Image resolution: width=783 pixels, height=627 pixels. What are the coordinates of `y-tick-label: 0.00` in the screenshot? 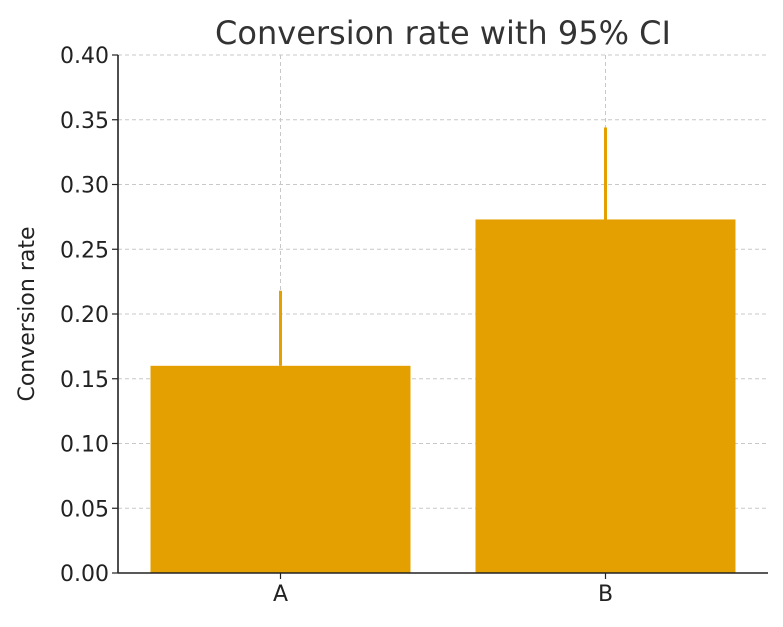 It's located at (84, 574).